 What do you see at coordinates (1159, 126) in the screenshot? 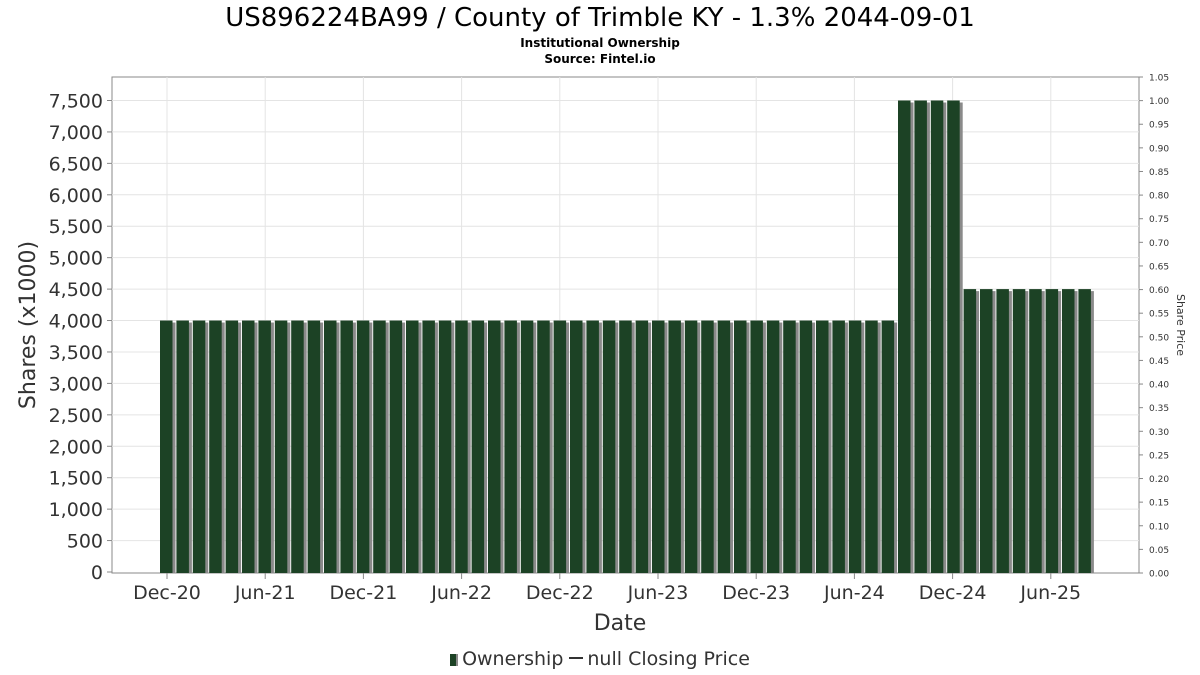
I see `y2-tick-label: 0.95` at bounding box center [1159, 126].